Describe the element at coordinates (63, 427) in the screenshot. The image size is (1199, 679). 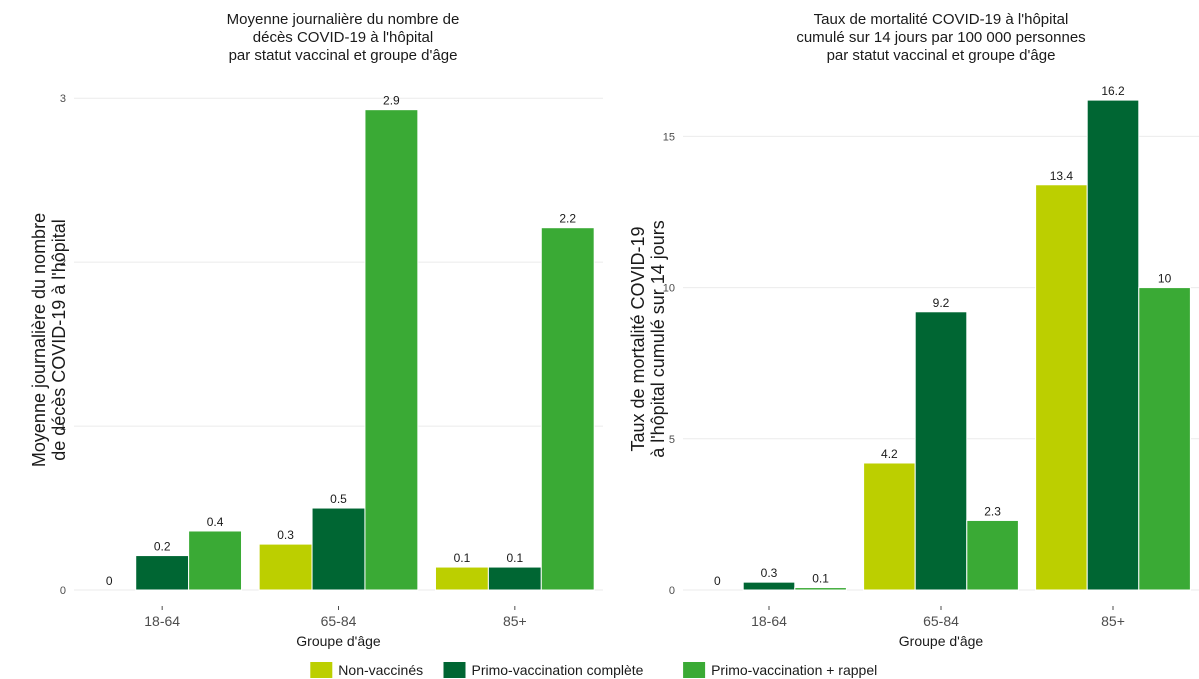
I see `y-tick-label: 1` at that location.